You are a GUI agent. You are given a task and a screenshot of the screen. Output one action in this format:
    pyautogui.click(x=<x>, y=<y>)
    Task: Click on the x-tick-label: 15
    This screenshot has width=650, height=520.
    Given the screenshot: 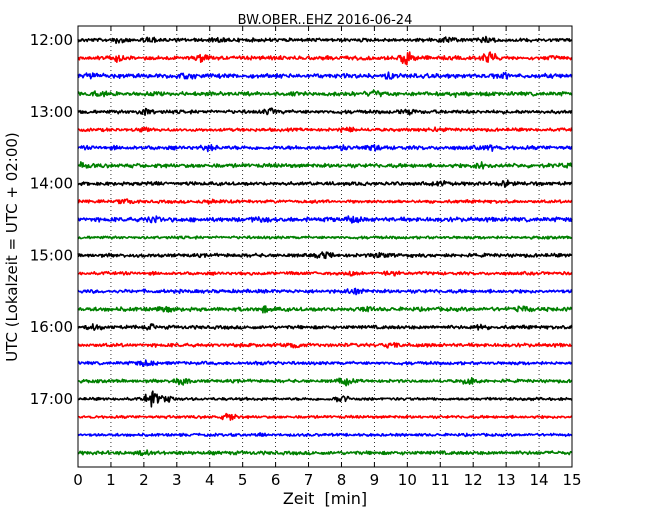 What is the action you would take?
    pyautogui.click(x=571, y=480)
    